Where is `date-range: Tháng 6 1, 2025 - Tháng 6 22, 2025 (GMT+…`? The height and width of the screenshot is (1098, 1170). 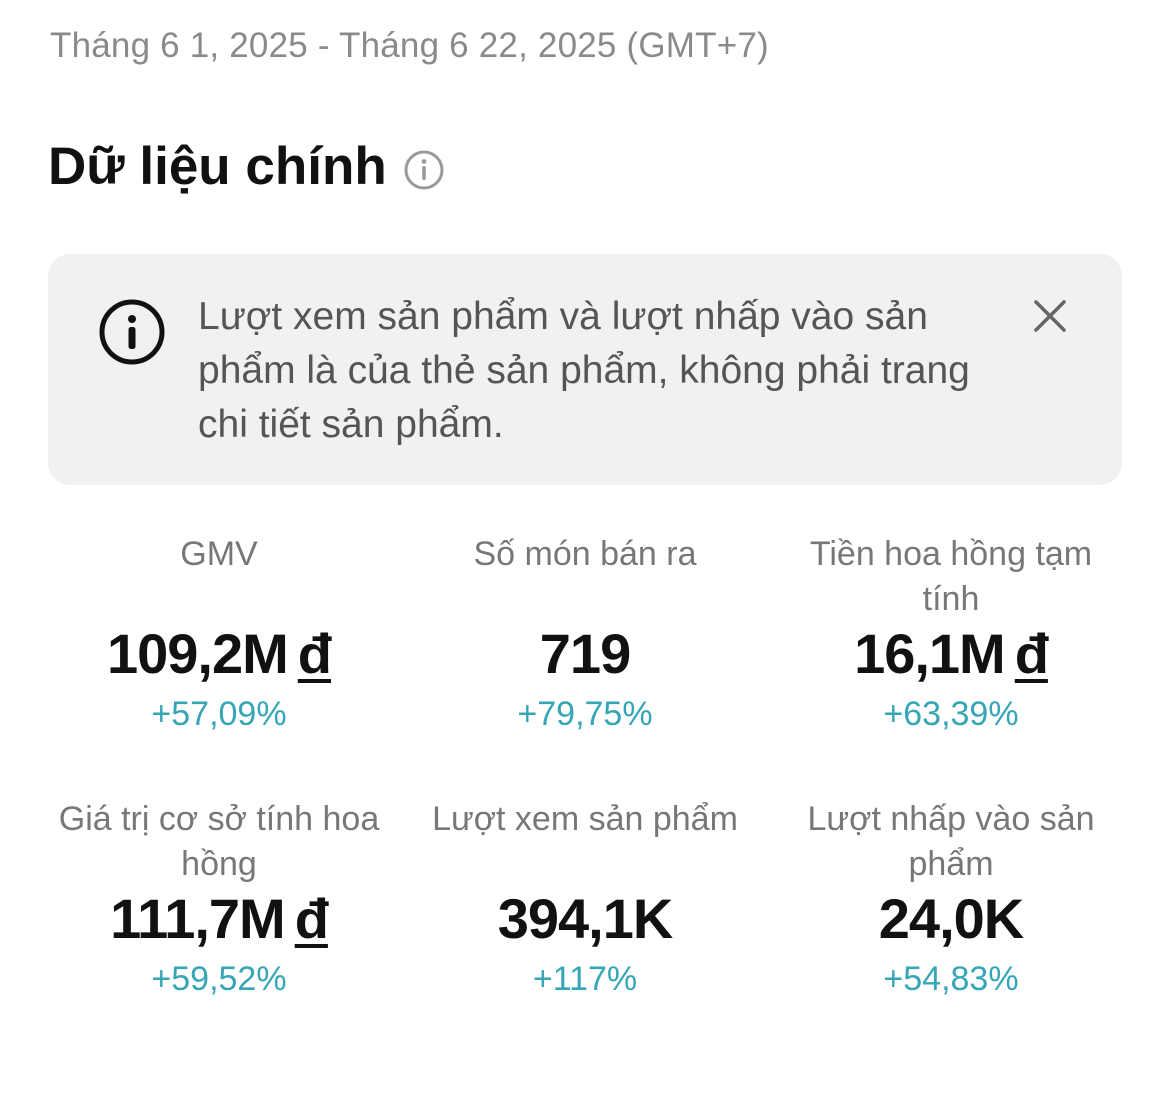
date-range: Tháng 6 1, 2025 - Tháng 6 22, 2025 (GMT+… is located at coordinates (409, 45).